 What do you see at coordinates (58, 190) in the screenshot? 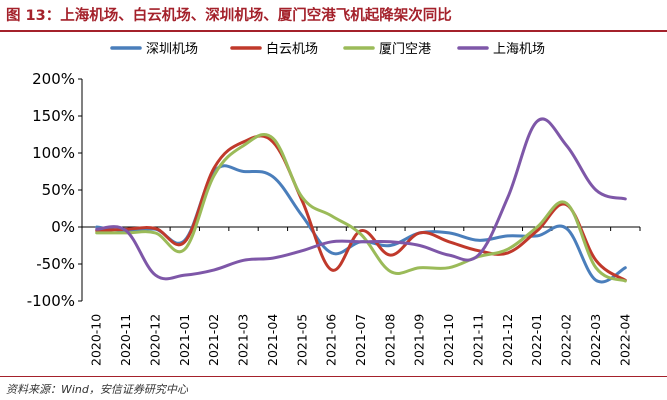
I see `y-tick-label: 50%` at bounding box center [58, 190].